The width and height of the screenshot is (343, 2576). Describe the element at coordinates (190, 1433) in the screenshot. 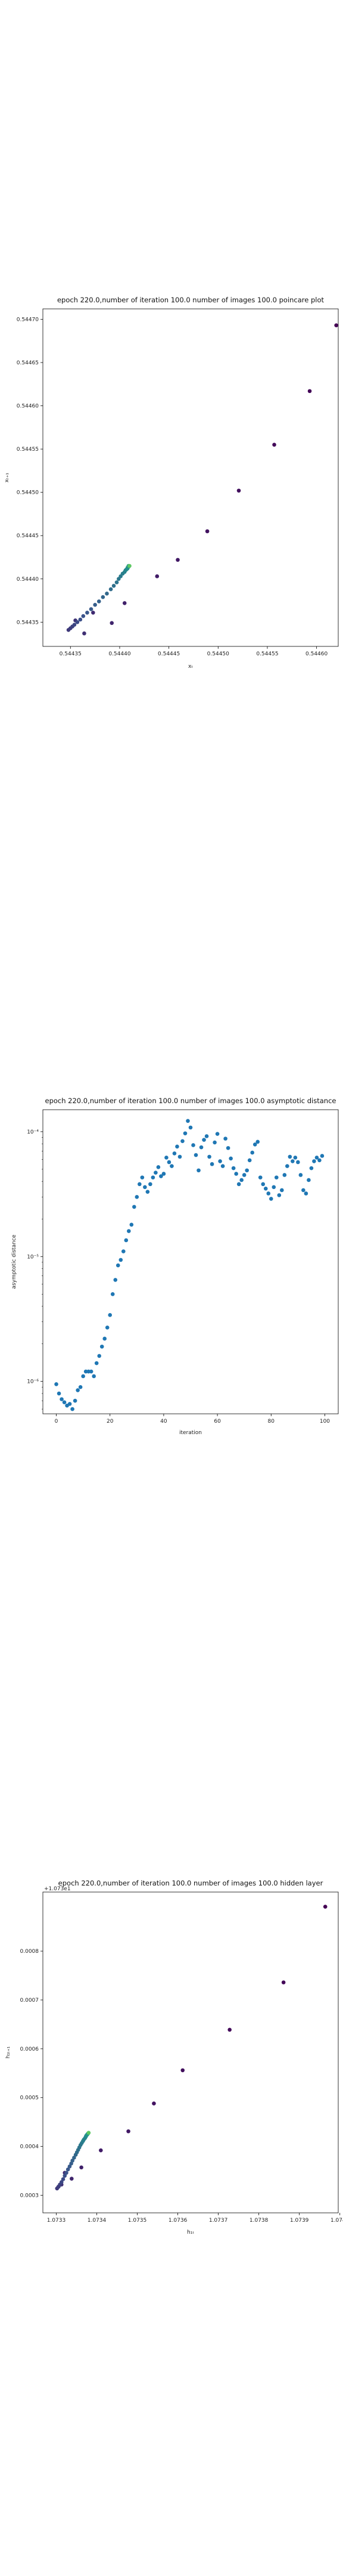

I see `x-axis-label: iteration` at that location.